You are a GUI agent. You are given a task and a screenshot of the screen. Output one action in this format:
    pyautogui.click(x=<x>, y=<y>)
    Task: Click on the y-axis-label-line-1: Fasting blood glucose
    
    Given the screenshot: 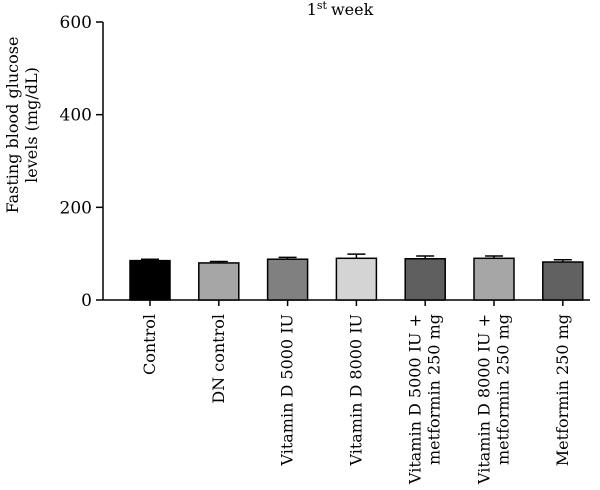 What is the action you would take?
    pyautogui.click(x=12, y=125)
    